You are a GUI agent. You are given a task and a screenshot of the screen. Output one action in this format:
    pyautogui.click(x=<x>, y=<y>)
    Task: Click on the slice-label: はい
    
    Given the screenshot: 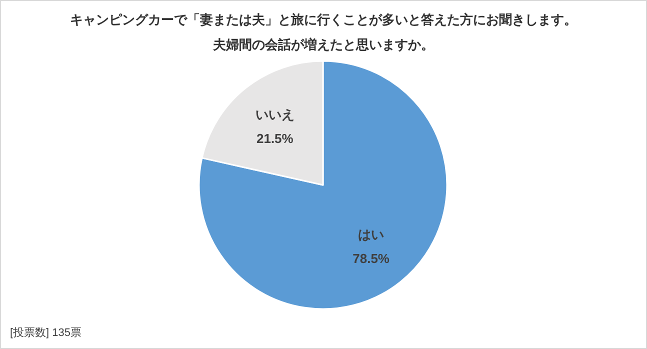 What is the action you would take?
    pyautogui.click(x=371, y=234)
    